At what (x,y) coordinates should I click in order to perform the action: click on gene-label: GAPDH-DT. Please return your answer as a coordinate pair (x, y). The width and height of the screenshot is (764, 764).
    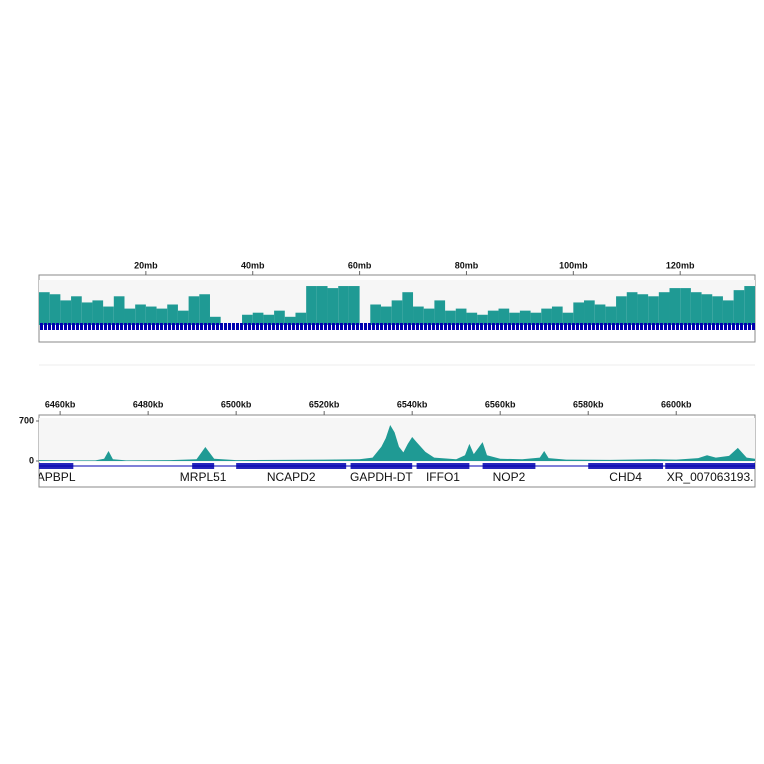
    Looking at the image, I should click on (381, 477).